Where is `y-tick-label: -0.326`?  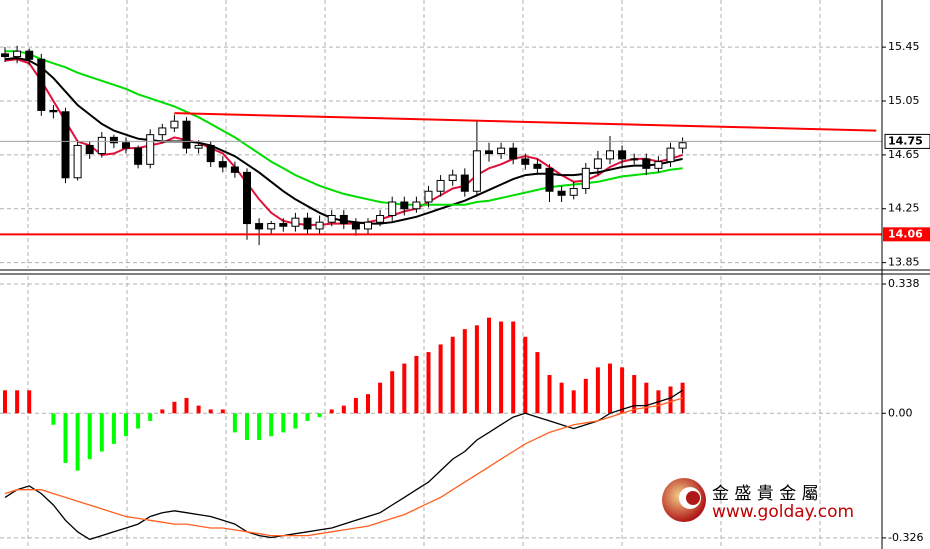 y-tick-label: -0.326 is located at coordinates (905, 537).